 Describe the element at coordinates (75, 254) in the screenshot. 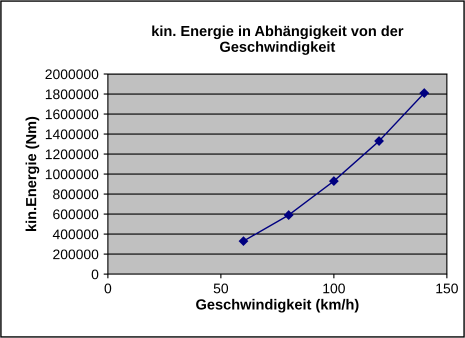

I see `y-tick-label: 200000` at that location.